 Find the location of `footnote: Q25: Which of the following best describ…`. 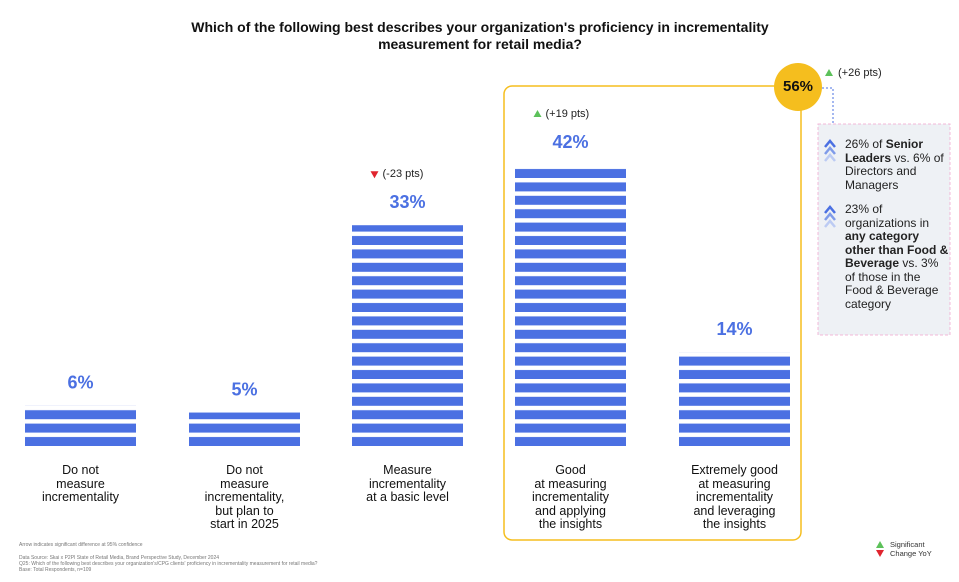

footnote: Q25: Which of the following best describ… is located at coordinates (168, 564).